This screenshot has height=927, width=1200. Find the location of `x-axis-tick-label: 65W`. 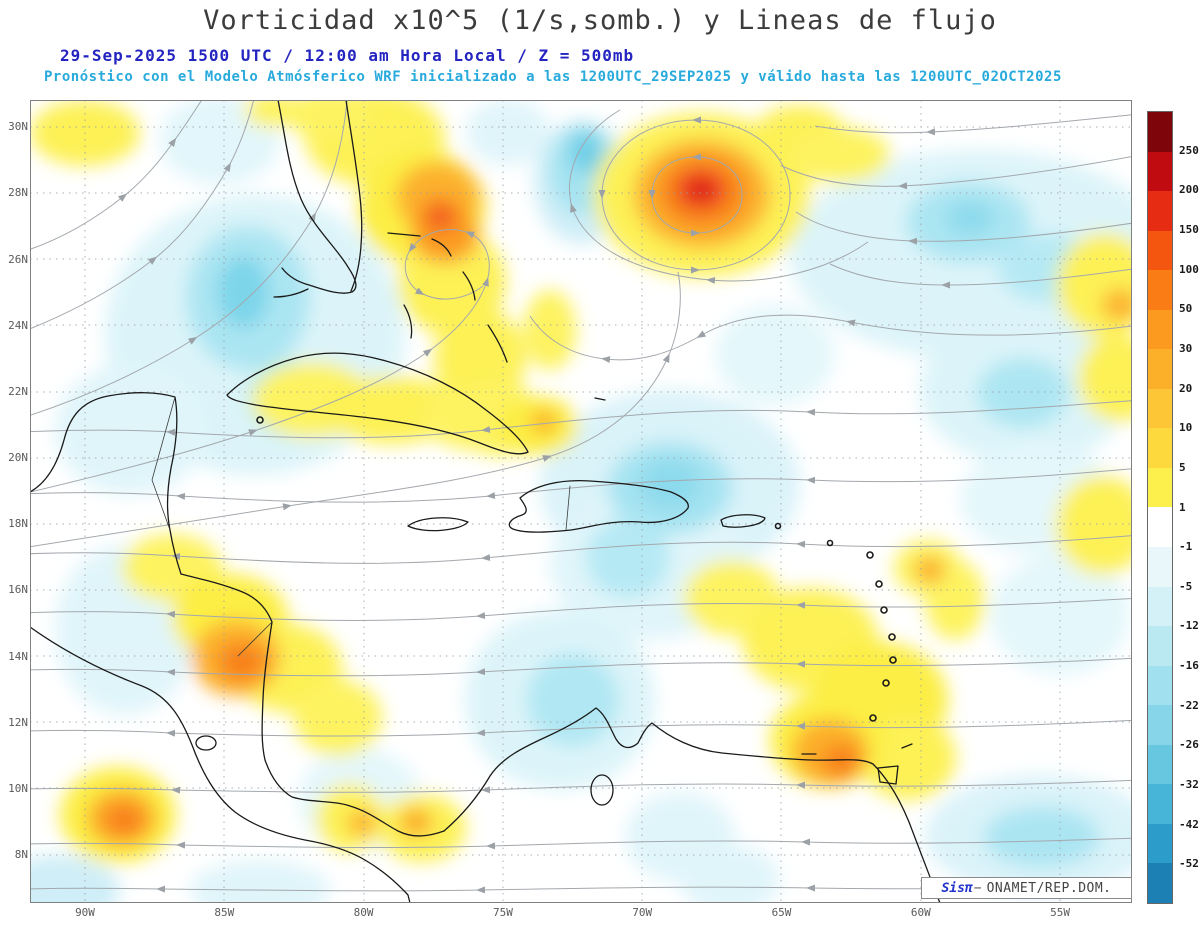

x-axis-tick-label: 65W is located at coordinates (781, 912).